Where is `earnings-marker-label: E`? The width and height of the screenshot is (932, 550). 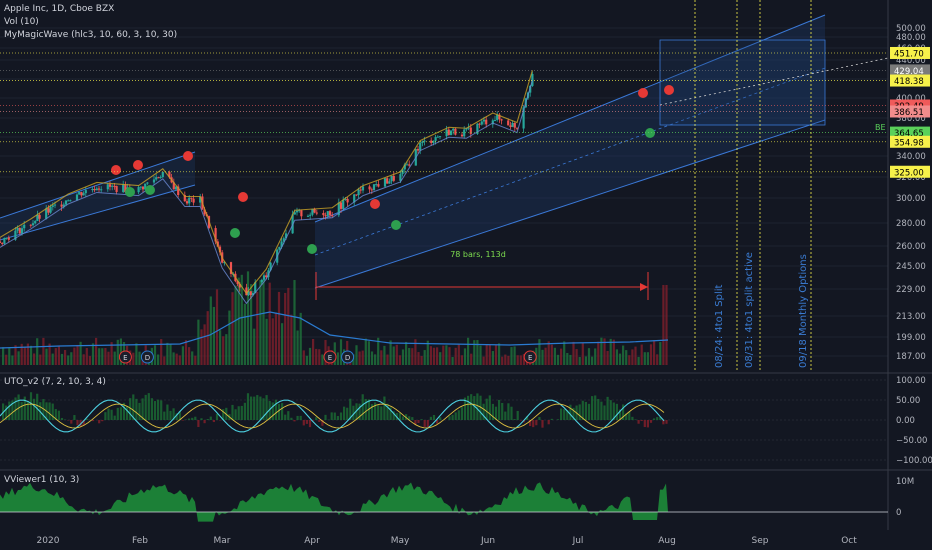
earnings-marker-label: E is located at coordinates (125, 358).